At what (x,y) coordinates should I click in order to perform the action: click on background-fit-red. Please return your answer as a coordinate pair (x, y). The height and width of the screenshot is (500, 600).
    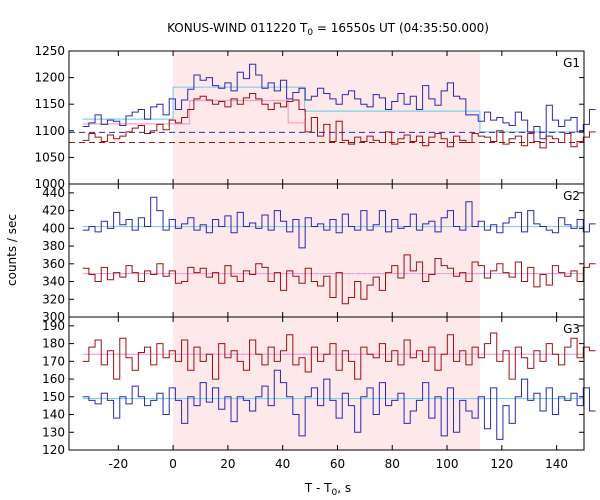
    Looking at the image, I should click on (193, 112).